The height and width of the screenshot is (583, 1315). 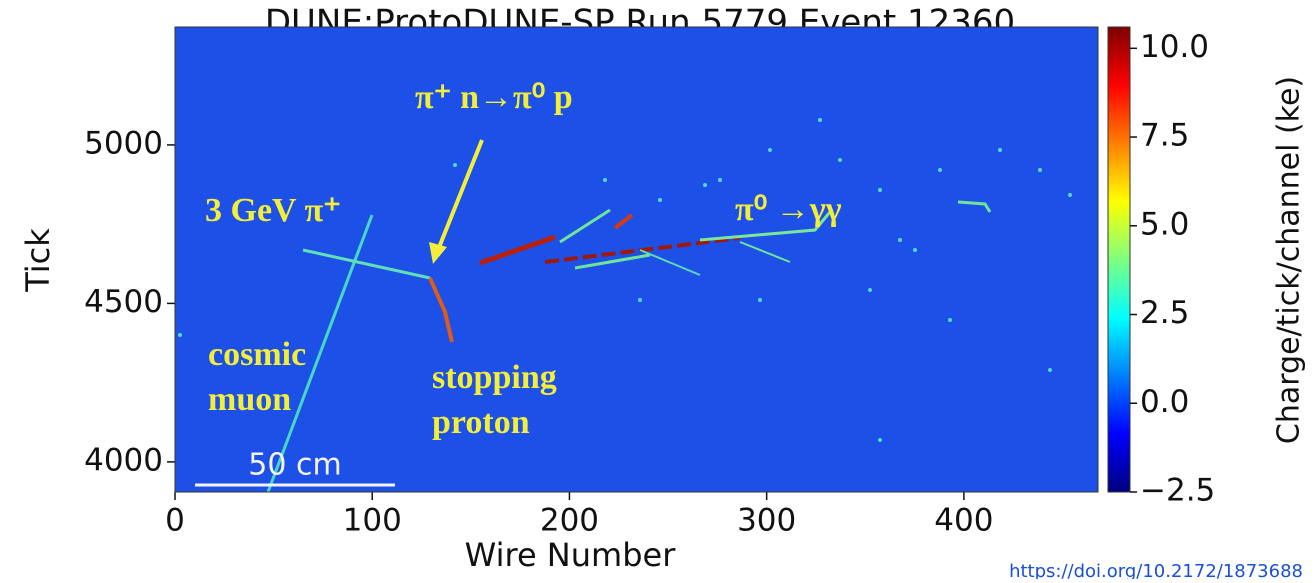 I want to click on source-link: https://doi.org/10.2172/1873688, so click(x=1156, y=571).